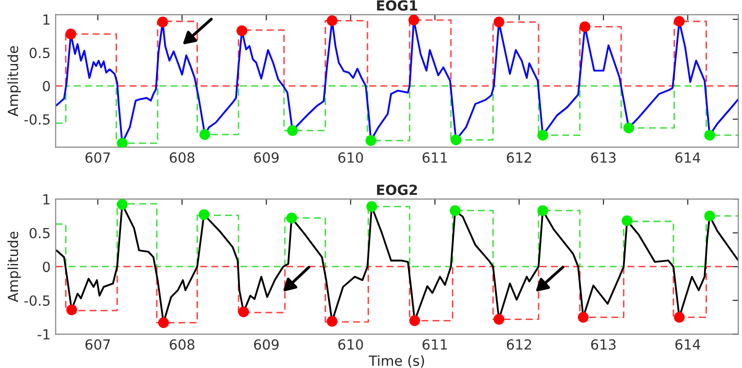 The width and height of the screenshot is (742, 368). I want to click on chart-title: EOG1, so click(397, 5).